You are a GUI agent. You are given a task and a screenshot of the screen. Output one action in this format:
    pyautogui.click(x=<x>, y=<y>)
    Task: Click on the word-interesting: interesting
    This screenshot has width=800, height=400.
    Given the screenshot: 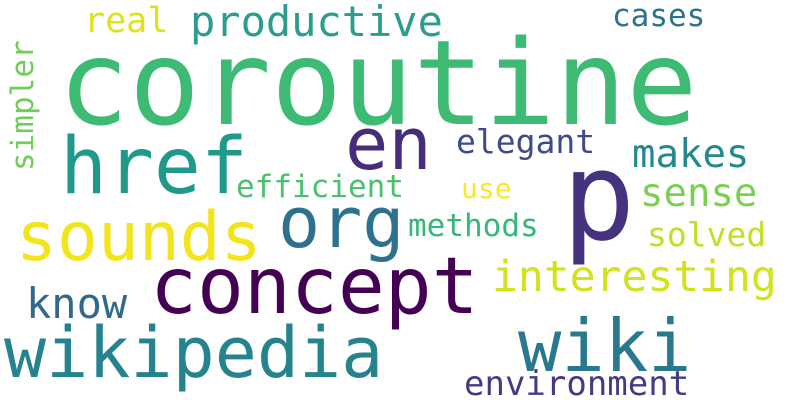 What is the action you would take?
    pyautogui.click(x=634, y=277)
    